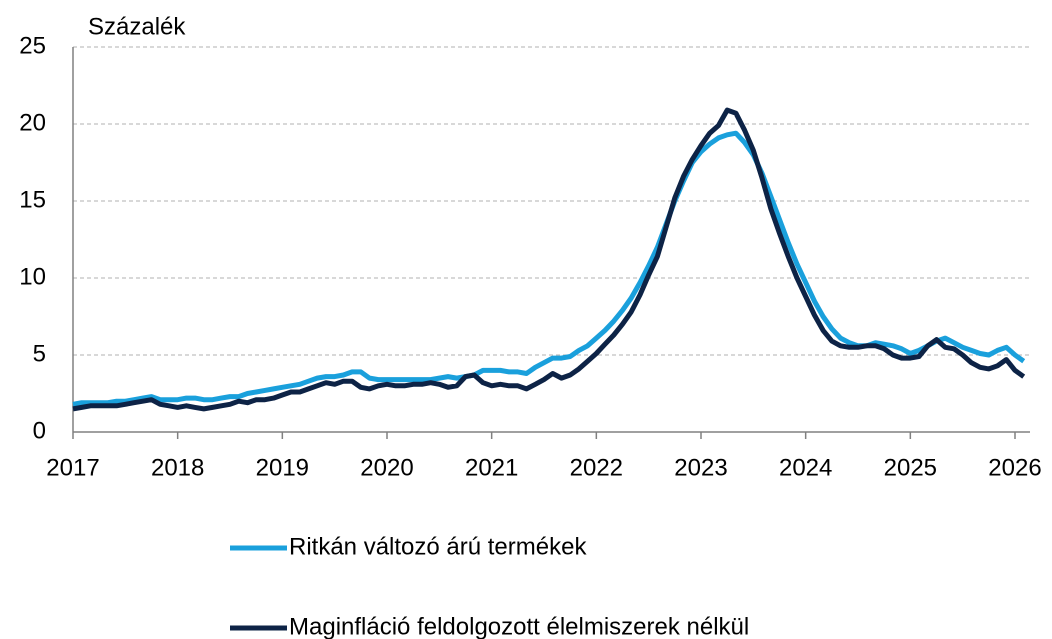 Image resolution: width=1052 pixels, height=639 pixels. I want to click on legend-label: Ritkán változó árú termékek, so click(438, 546).